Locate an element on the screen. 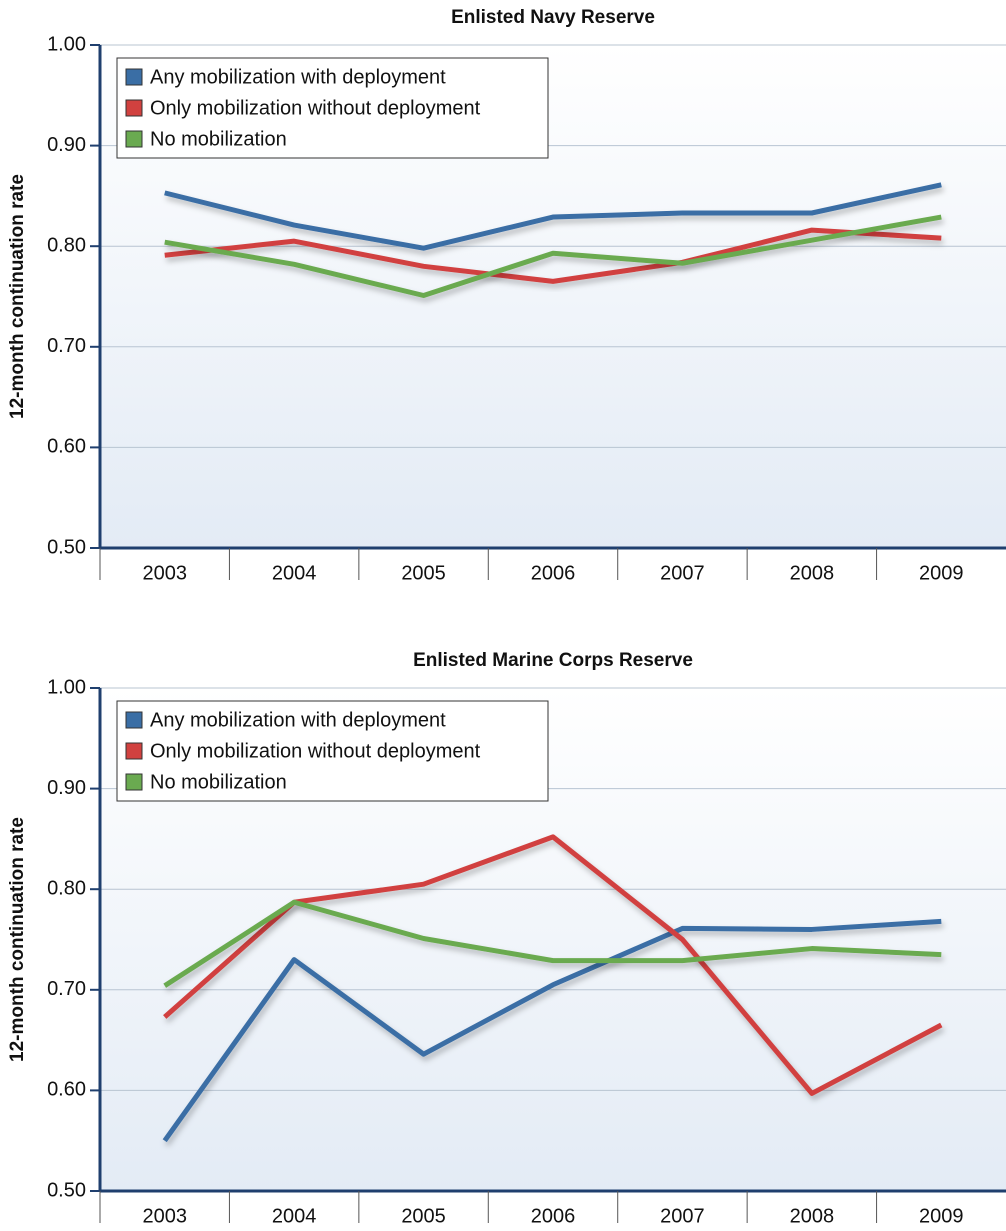  chart-title: Enlisted Navy Reserve is located at coordinates (553, 17).